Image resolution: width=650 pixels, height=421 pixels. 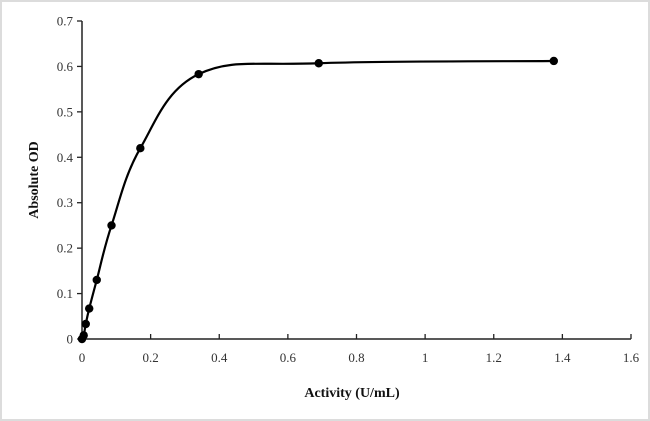 What do you see at coordinates (562, 357) in the screenshot?
I see `x-tick-label: 1.4` at bounding box center [562, 357].